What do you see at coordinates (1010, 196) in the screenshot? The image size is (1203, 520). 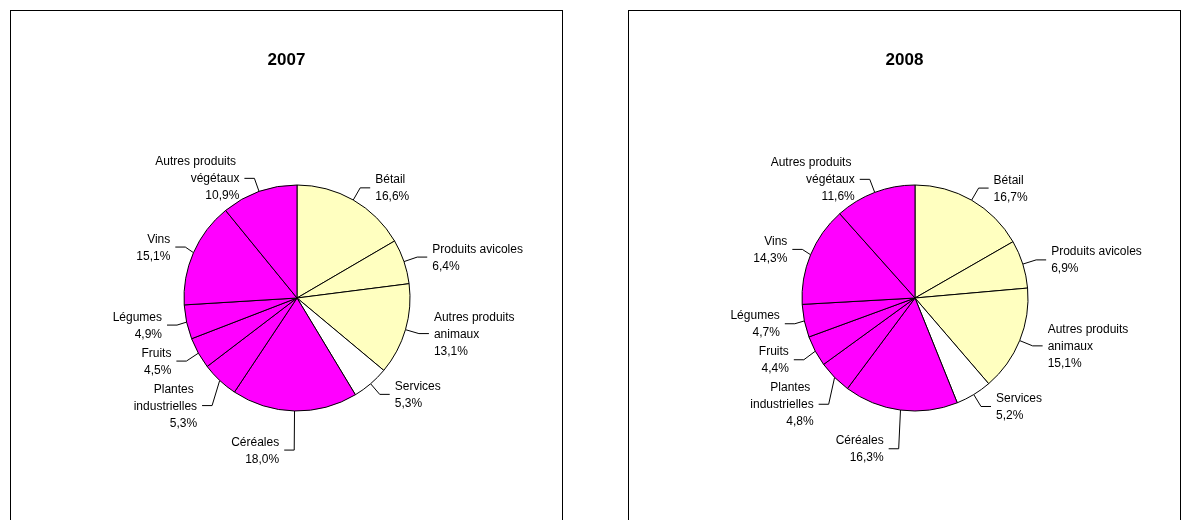 I see `data-label: 16,7%` at bounding box center [1010, 196].